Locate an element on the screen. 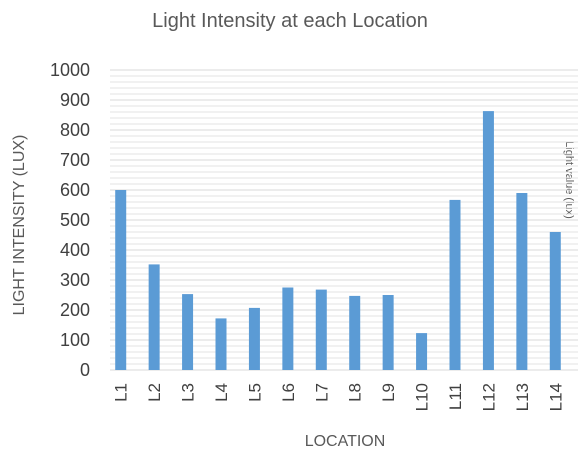  bar-l3 is located at coordinates (188, 332).